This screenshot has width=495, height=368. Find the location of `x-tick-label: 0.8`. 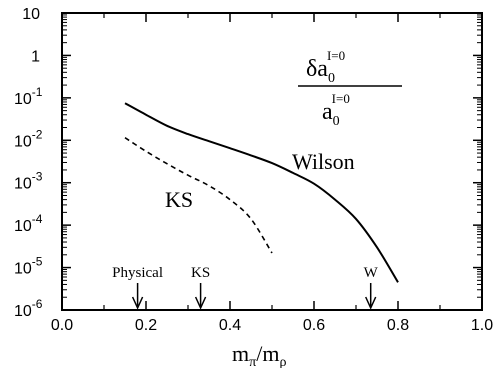

x-tick-label: 0.8 is located at coordinates (398, 325).